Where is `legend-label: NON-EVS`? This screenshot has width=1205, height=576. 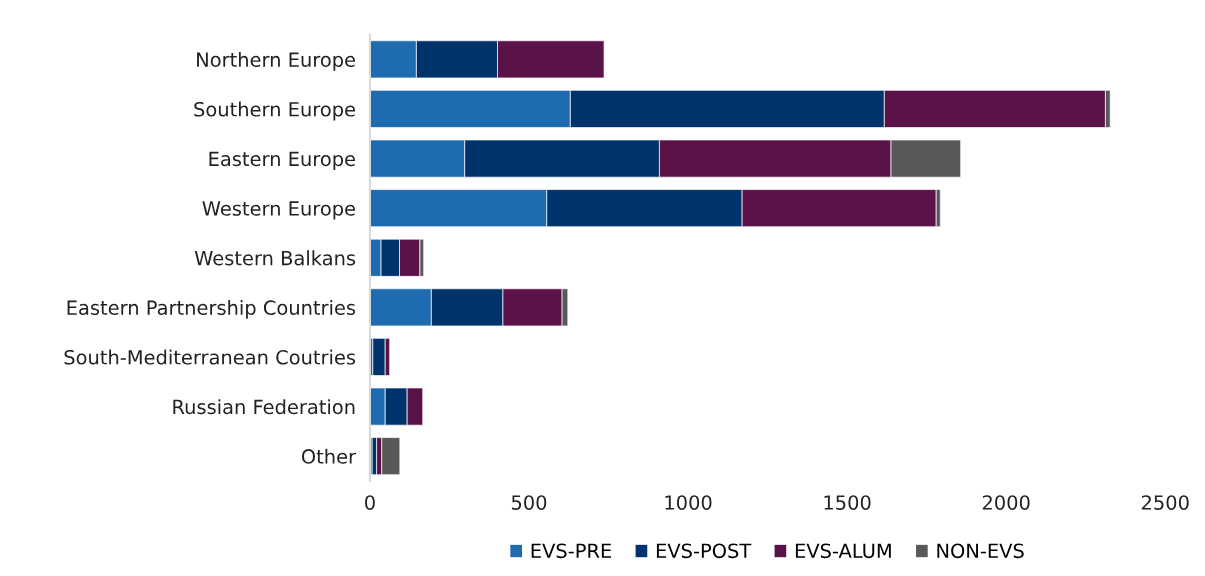 legend-label: NON-EVS is located at coordinates (980, 551).